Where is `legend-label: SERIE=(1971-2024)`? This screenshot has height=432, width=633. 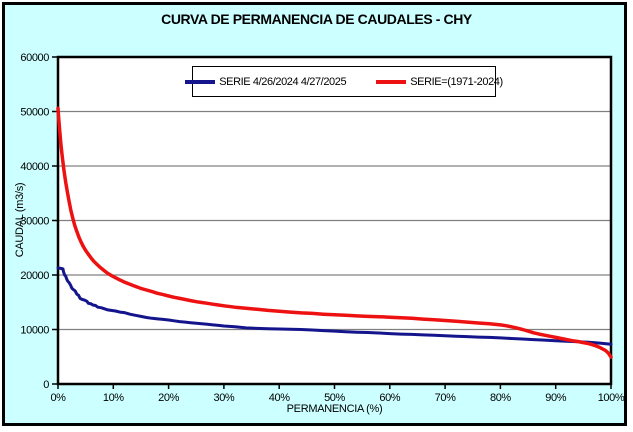 legend-label: SERIE=(1971-2024) is located at coordinates (456, 81).